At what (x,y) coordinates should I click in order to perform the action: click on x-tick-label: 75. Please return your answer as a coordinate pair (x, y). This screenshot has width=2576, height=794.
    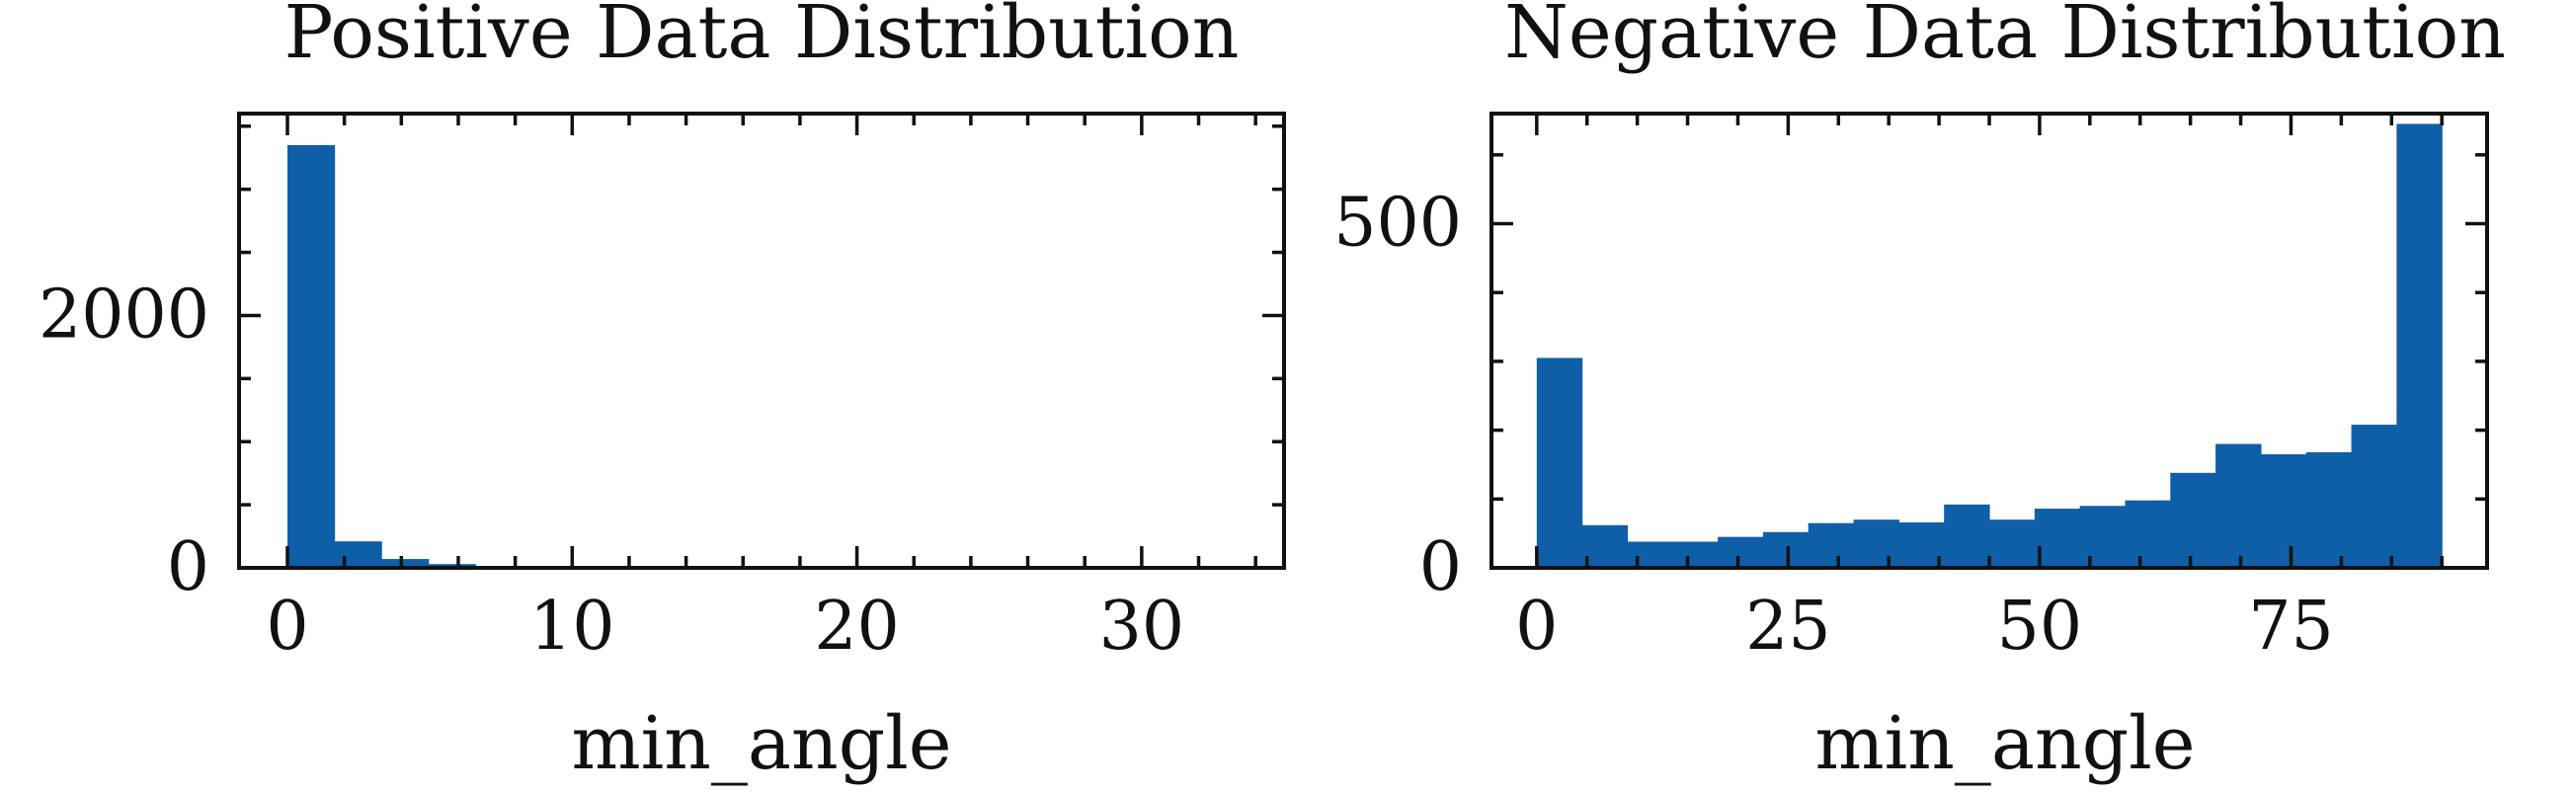
    Looking at the image, I should click on (2291, 627).